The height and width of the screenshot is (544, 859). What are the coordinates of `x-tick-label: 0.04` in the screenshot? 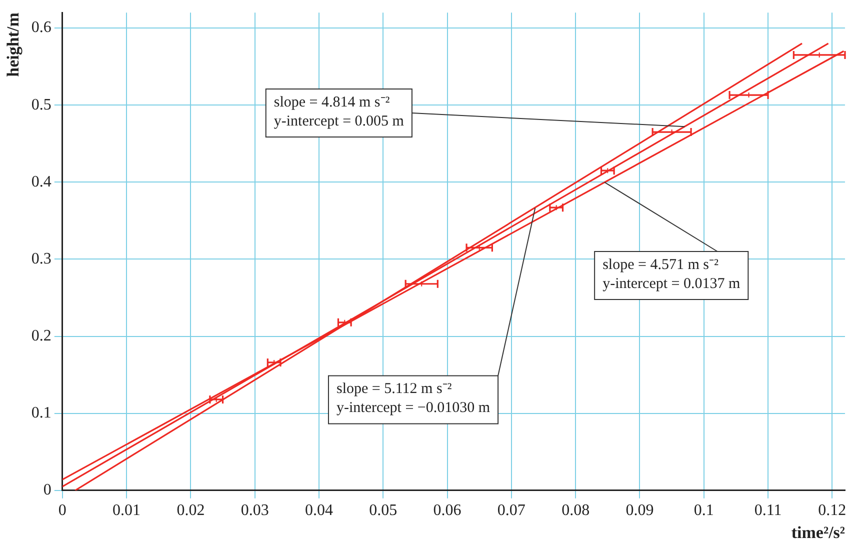 It's located at (318, 511).